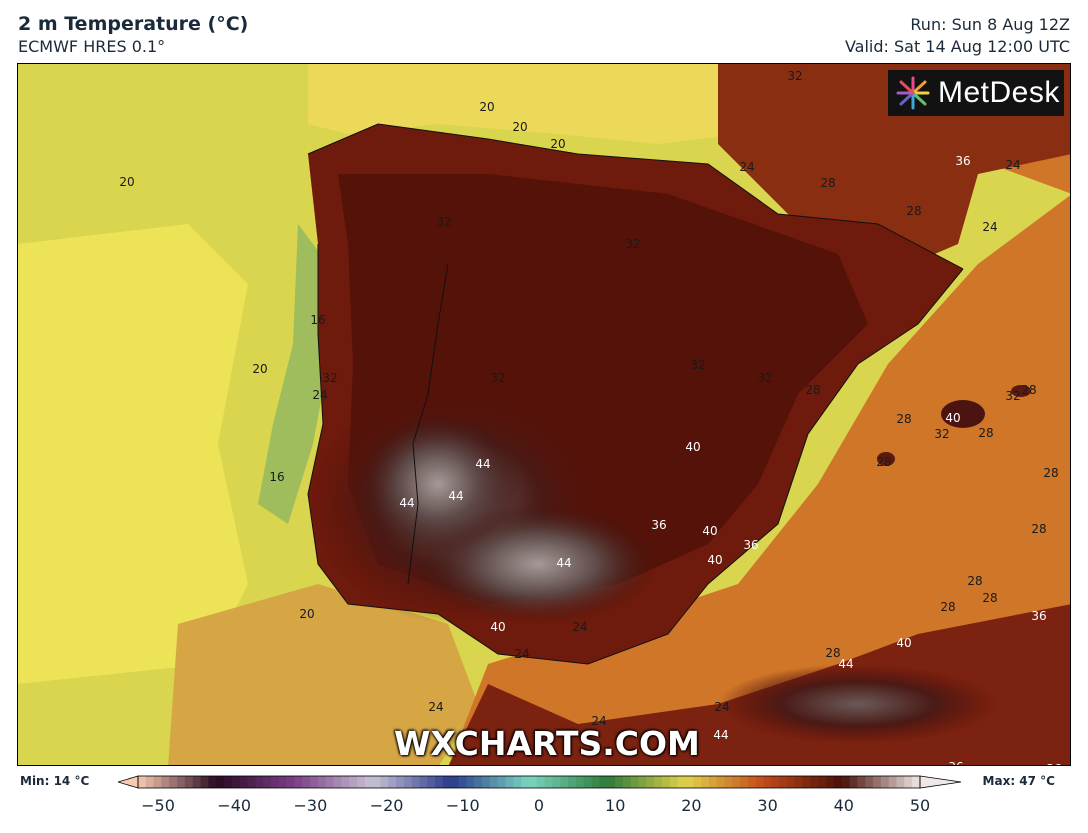 Image resolution: width=1088 pixels, height=833 pixels. Describe the element at coordinates (691, 805) in the screenshot. I see `colorbar-tick-label: 20` at that location.